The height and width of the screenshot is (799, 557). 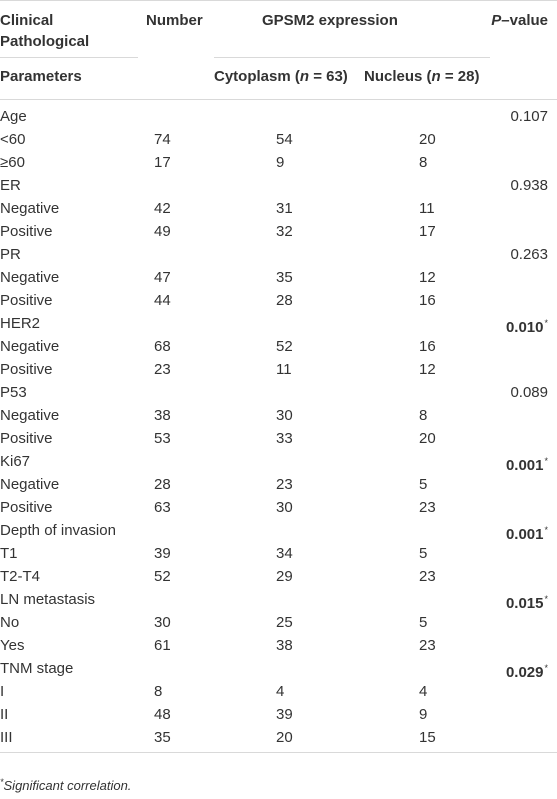 I want to click on number-cell: 39, so click(x=162, y=553).